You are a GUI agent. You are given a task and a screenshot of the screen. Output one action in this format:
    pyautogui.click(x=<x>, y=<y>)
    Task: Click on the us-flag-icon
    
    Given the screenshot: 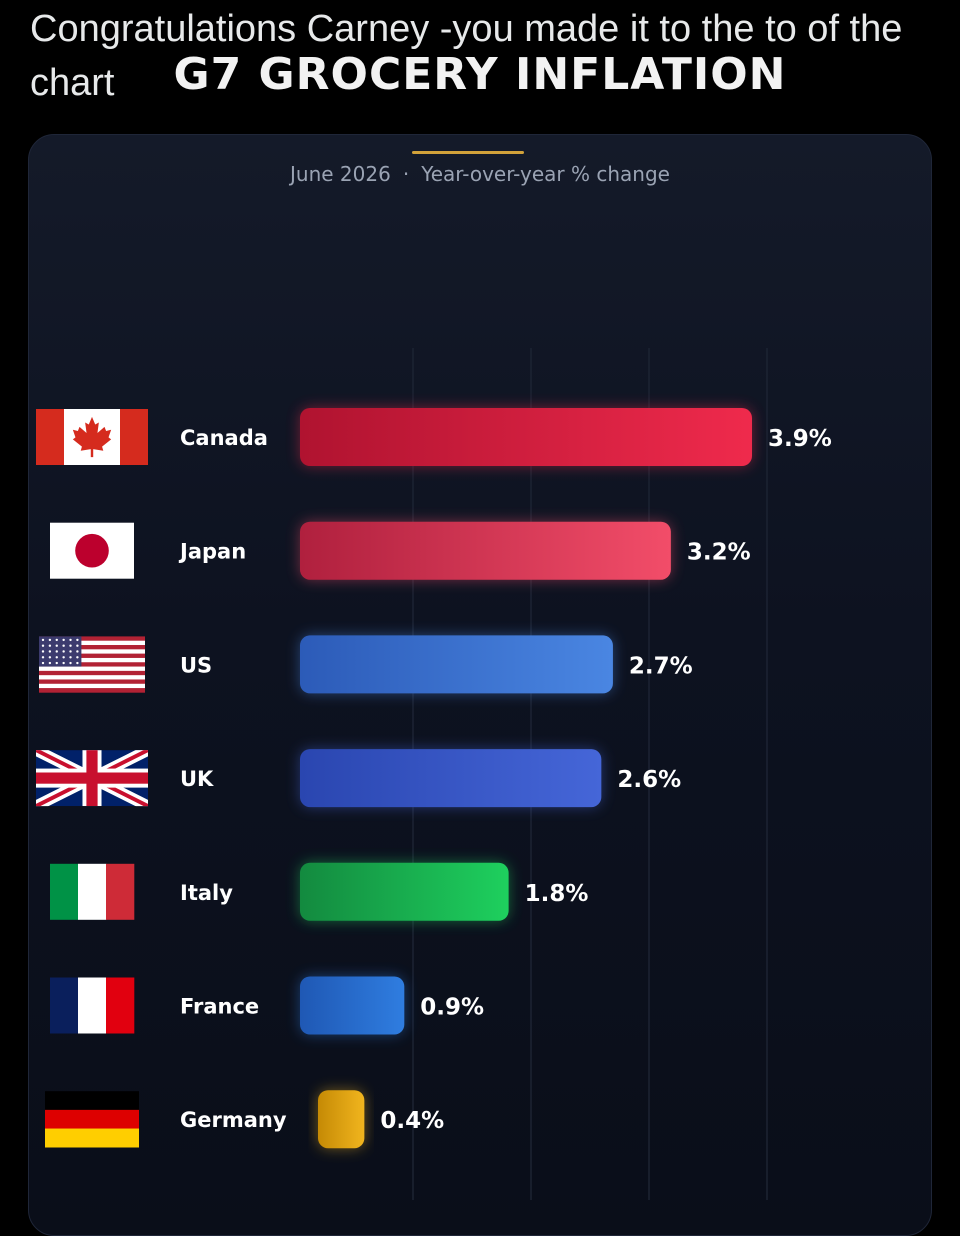 What is the action you would take?
    pyautogui.click(x=92, y=664)
    